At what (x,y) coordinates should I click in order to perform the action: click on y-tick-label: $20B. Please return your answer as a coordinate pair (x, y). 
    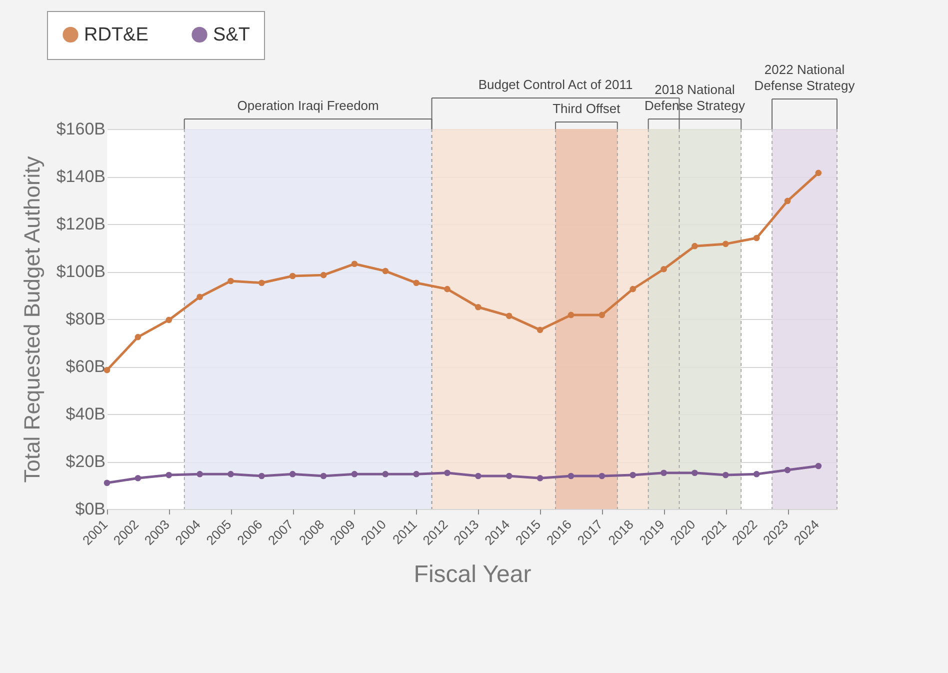
    Looking at the image, I should click on (86, 461).